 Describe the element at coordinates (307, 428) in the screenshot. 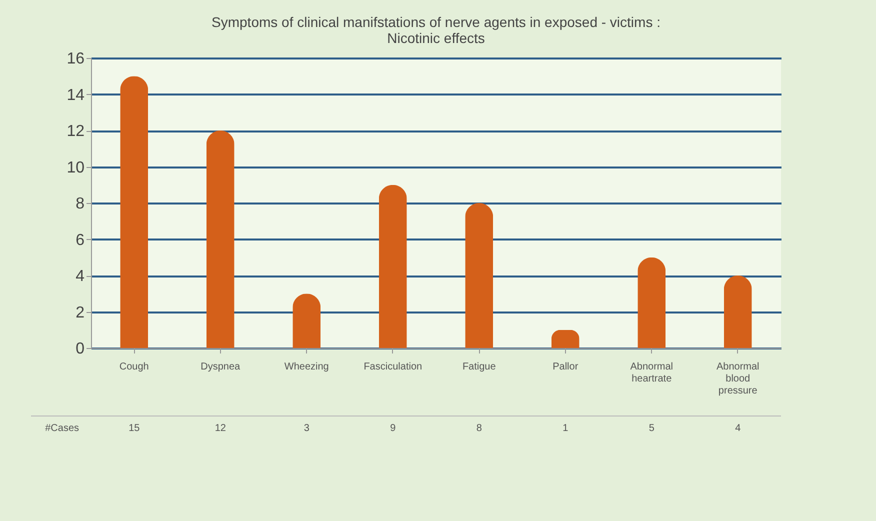

I see `data-label: 3` at that location.